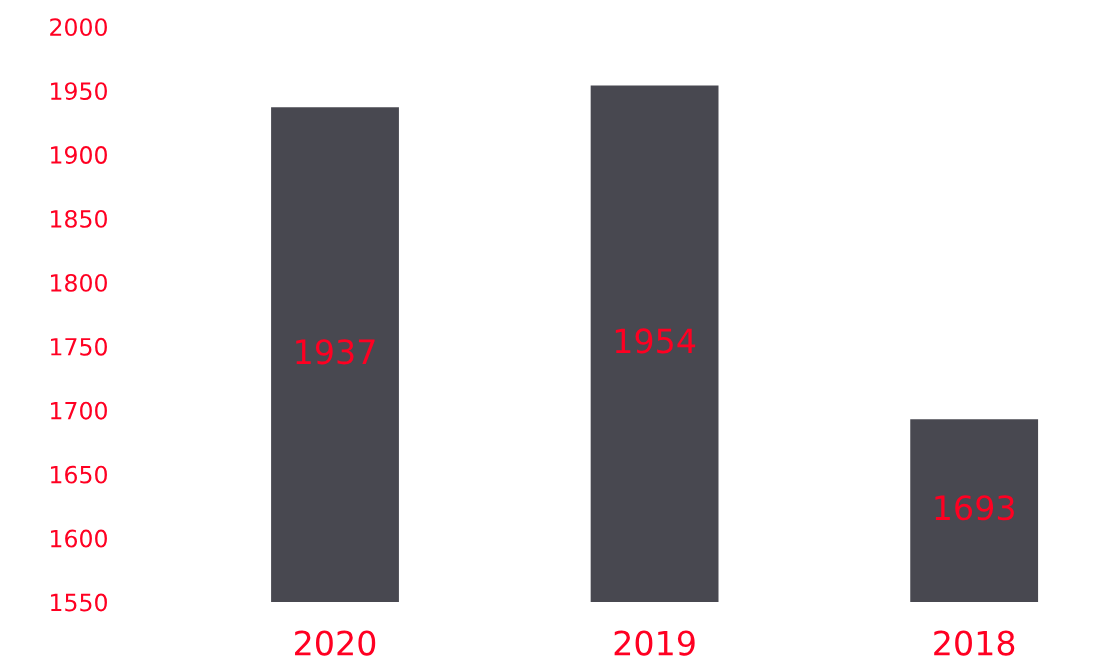 This screenshot has width=1102, height=669. Describe the element at coordinates (79, 538) in the screenshot. I see `y-tick-label: 1600` at that location.